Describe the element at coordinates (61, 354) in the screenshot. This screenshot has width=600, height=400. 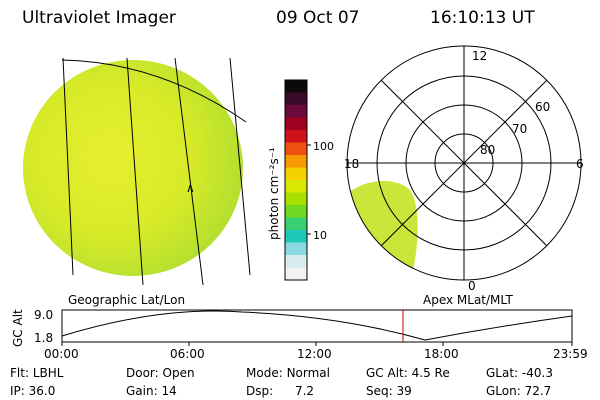
I see `x-tick-0000: 00:00` at that location.